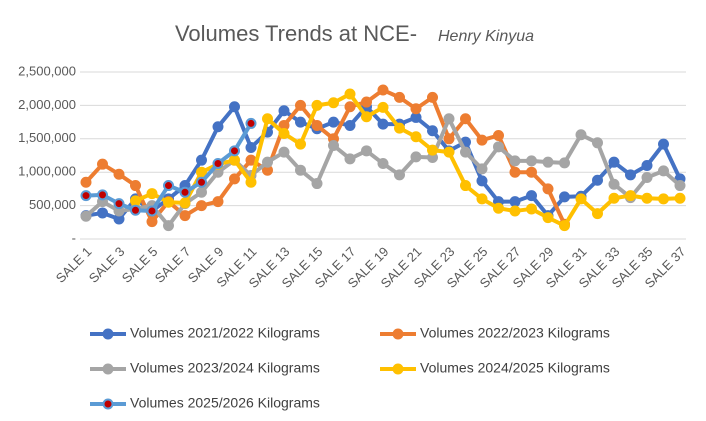 Image resolution: width=706 pixels, height=421 pixels. What do you see at coordinates (225, 368) in the screenshot?
I see `legend-label: Volumes 2023/2024 Kilograms` at bounding box center [225, 368].